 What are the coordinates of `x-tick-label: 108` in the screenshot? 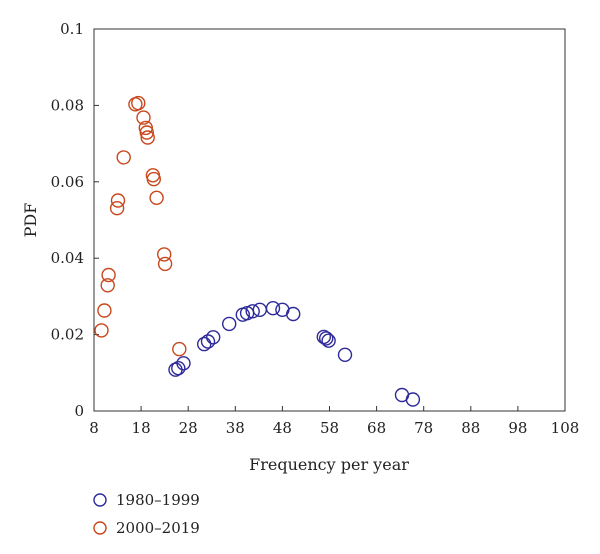 It's located at (565, 428).